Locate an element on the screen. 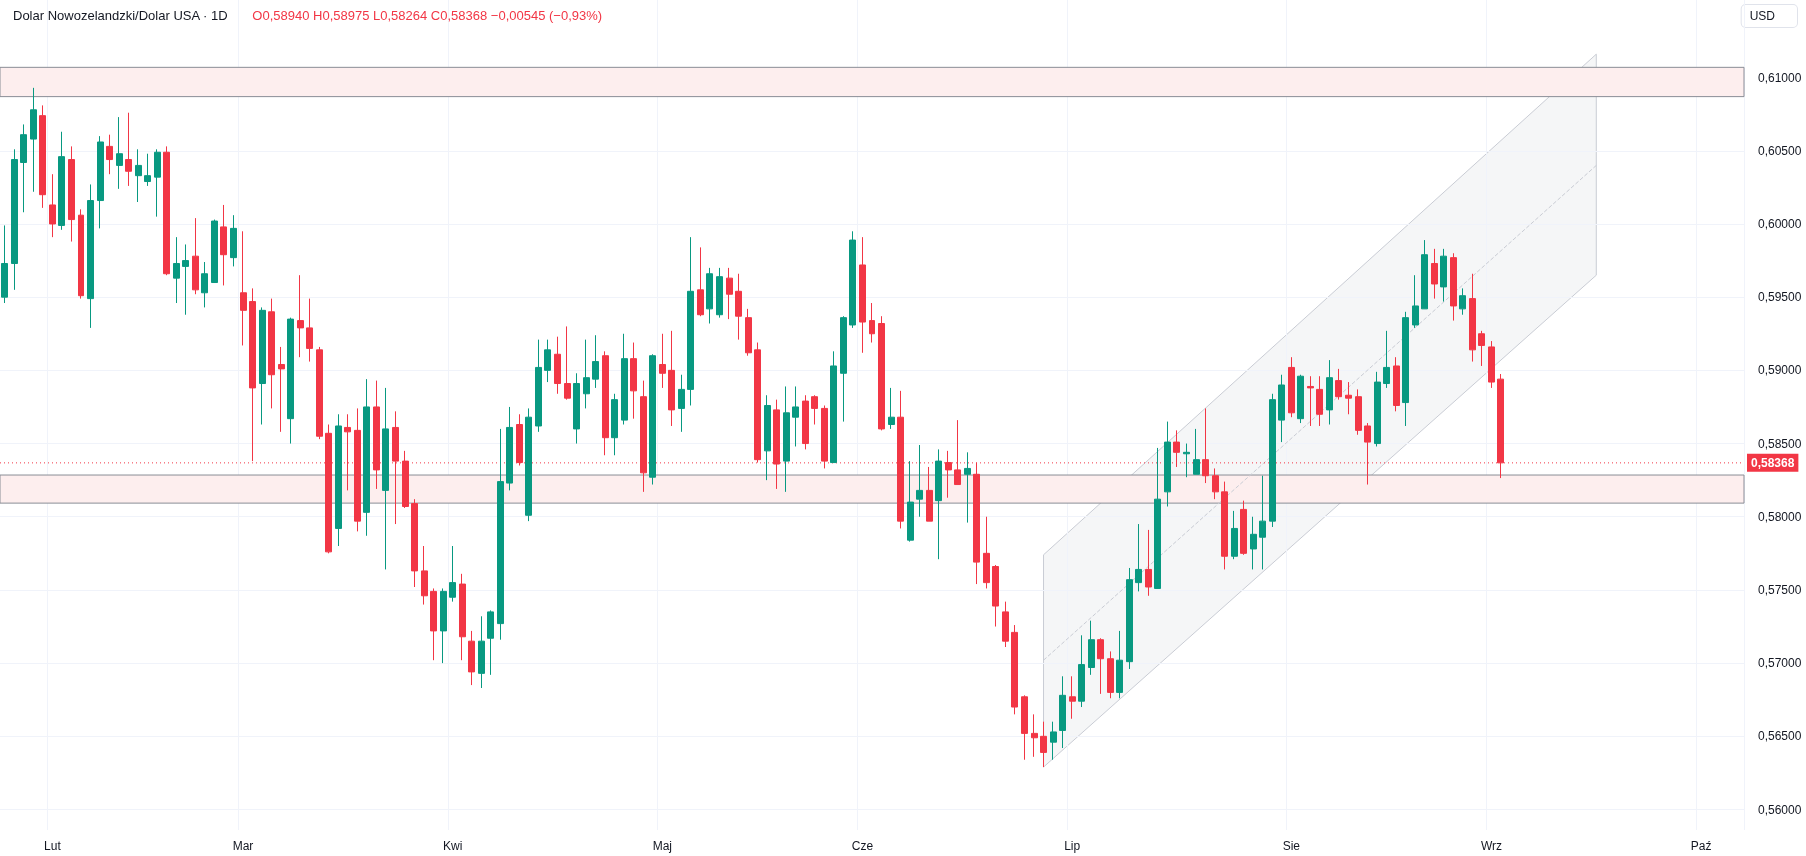 This screenshot has height=856, width=1806. y-tick-label: 0,58000 is located at coordinates (1780, 516).